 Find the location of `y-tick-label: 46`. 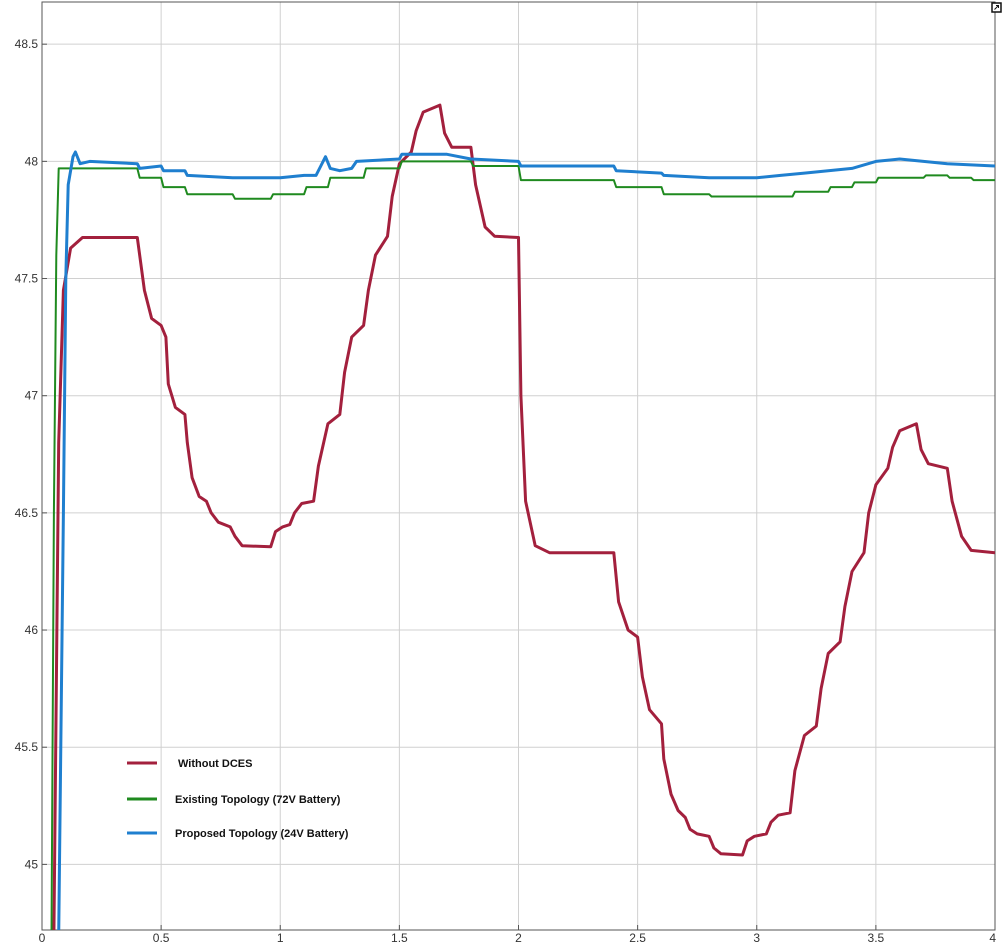

y-tick-label: 46 is located at coordinates (32, 630).